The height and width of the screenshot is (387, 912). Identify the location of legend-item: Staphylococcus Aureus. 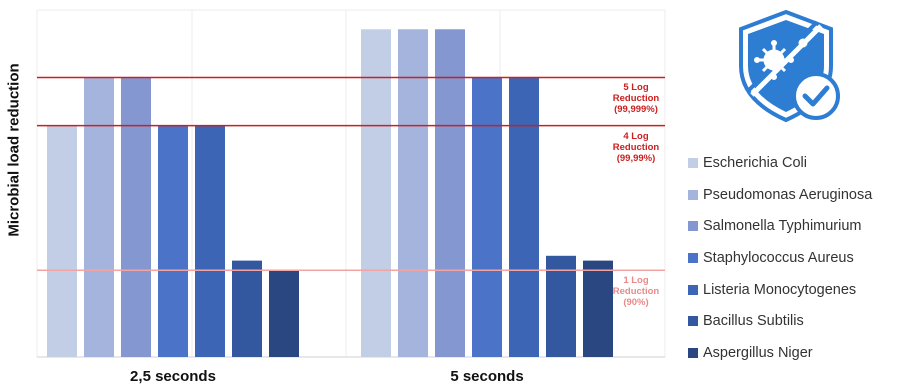
(780, 258).